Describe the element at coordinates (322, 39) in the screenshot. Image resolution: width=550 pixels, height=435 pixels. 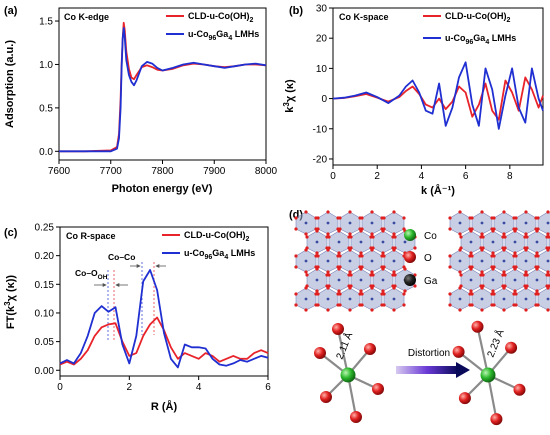
I see `y-tick-label: 20` at that location.